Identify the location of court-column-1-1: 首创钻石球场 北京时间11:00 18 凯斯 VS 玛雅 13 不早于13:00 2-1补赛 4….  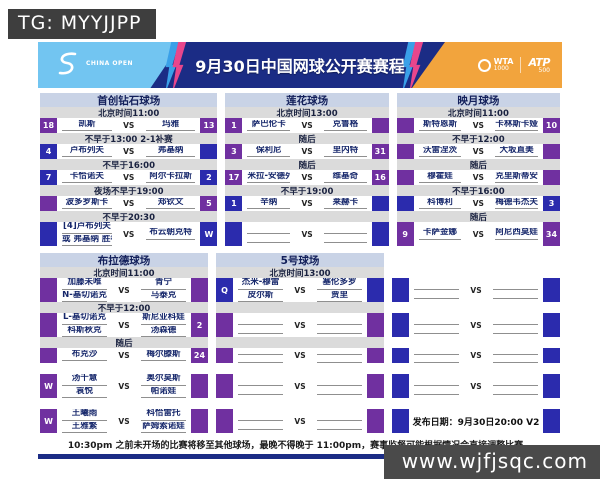
(129, 169).